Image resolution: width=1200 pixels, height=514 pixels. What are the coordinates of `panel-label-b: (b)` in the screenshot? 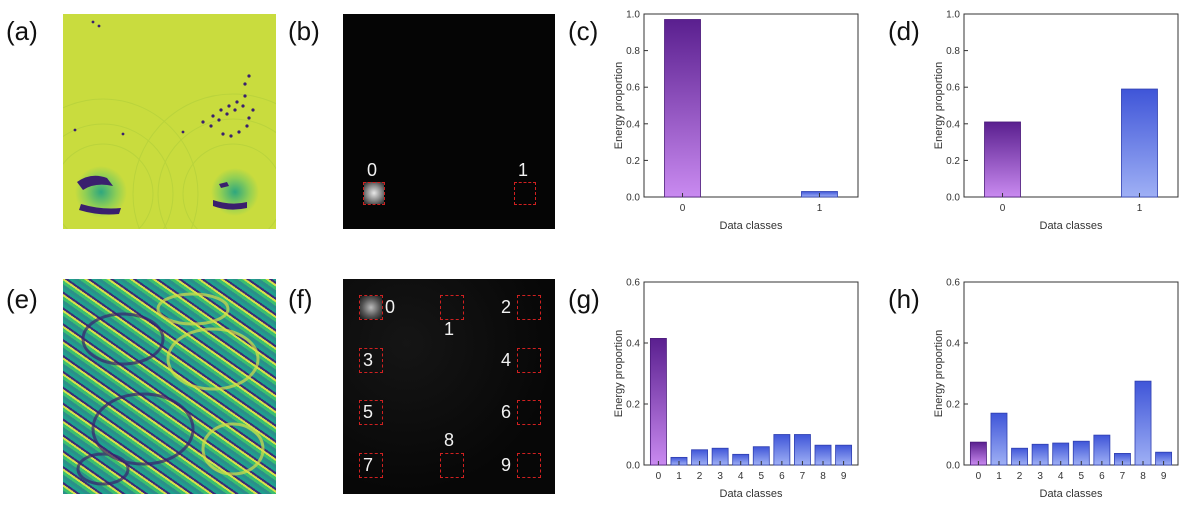 It's located at (304, 31).